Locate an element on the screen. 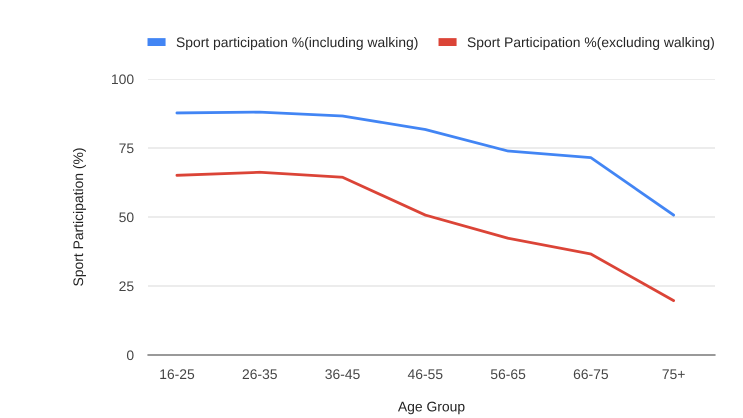 This screenshot has height=418, width=743. legend-label: Sport participation %(including walking) is located at coordinates (297, 43).